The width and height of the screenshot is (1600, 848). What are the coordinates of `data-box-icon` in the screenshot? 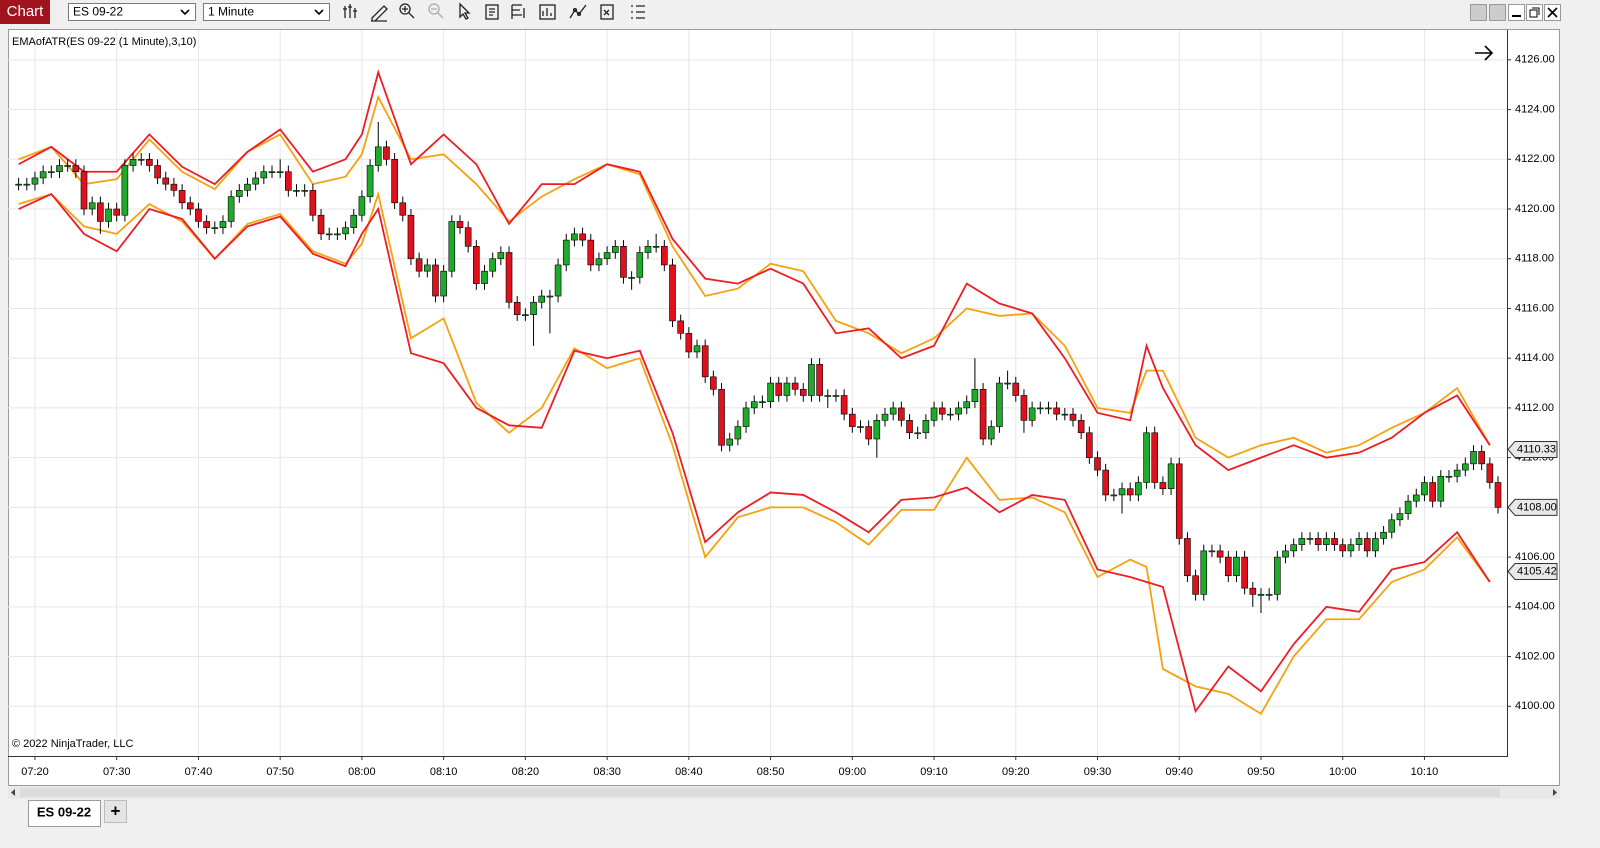 It's located at (492, 12).